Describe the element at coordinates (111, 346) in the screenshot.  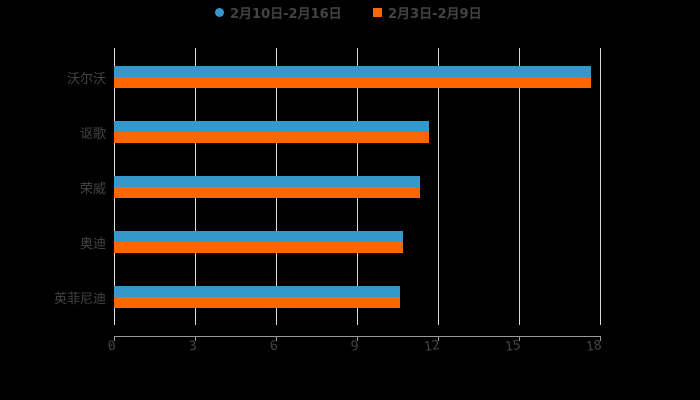
I see `x-axis-tick-label: 0` at that location.